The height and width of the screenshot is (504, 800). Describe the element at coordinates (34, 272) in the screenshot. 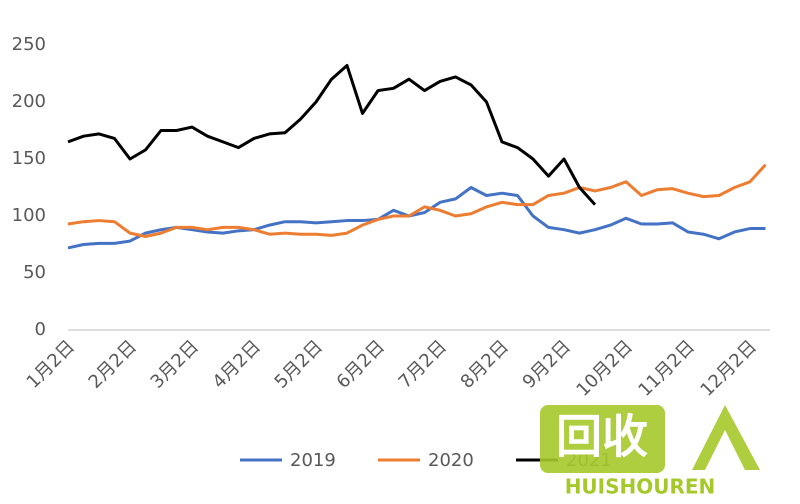

I see `y-tick-label: 50` at that location.